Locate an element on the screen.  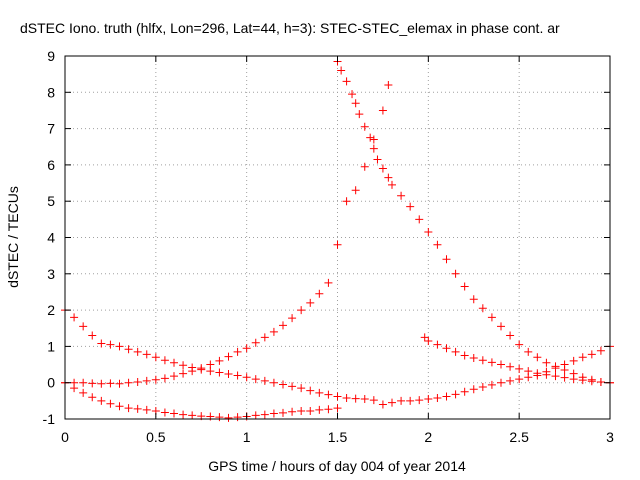
x-axis-label: GPS time / hours of day 004 of year 2014 is located at coordinates (337, 466).